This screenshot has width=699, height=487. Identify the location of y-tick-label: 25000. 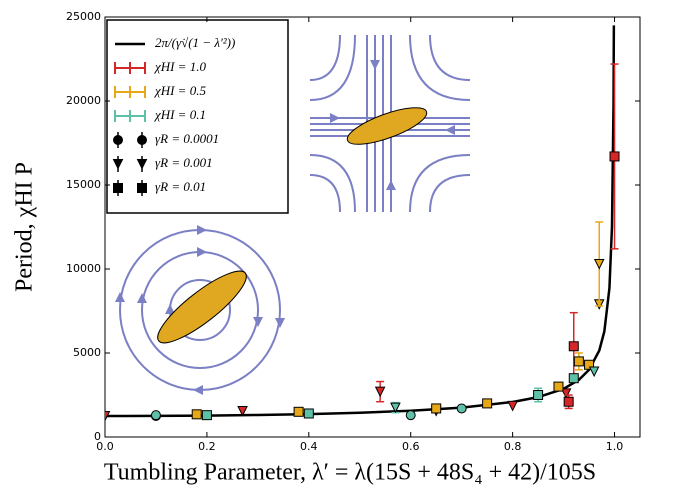
(83, 16).